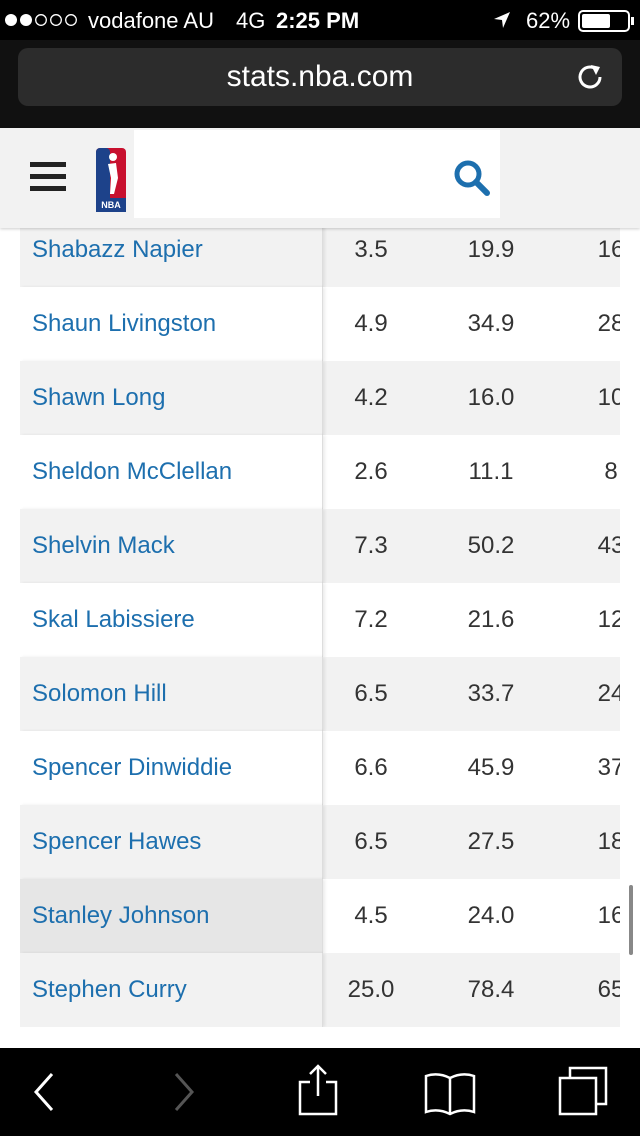  What do you see at coordinates (111, 180) in the screenshot?
I see `nba-logo: NBA` at bounding box center [111, 180].